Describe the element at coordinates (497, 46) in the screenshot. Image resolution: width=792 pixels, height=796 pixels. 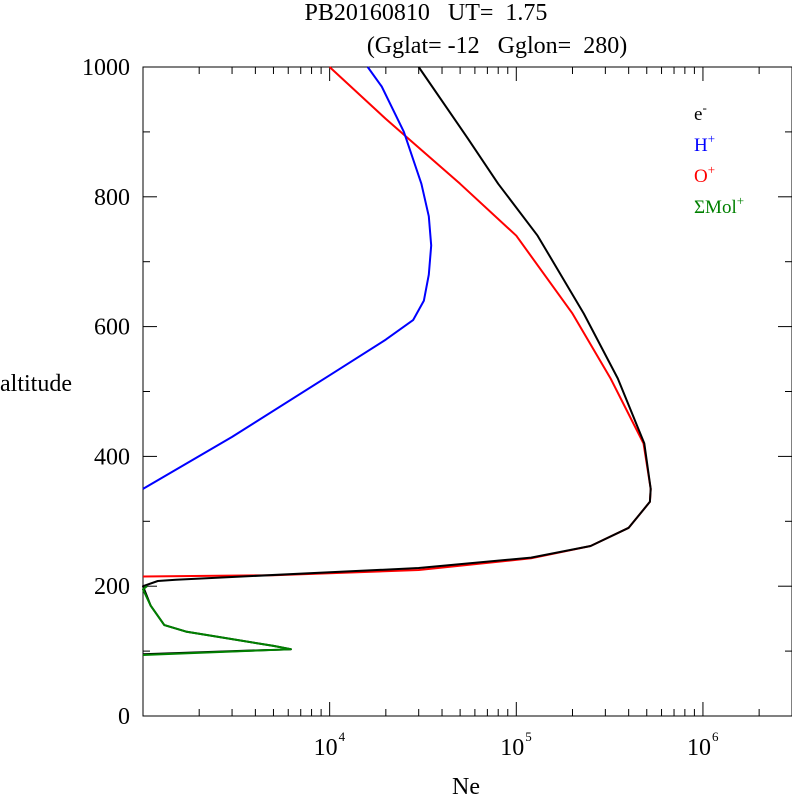
I see `chart-title-line2: (Gglat= -12 Gglon= 280)` at that location.